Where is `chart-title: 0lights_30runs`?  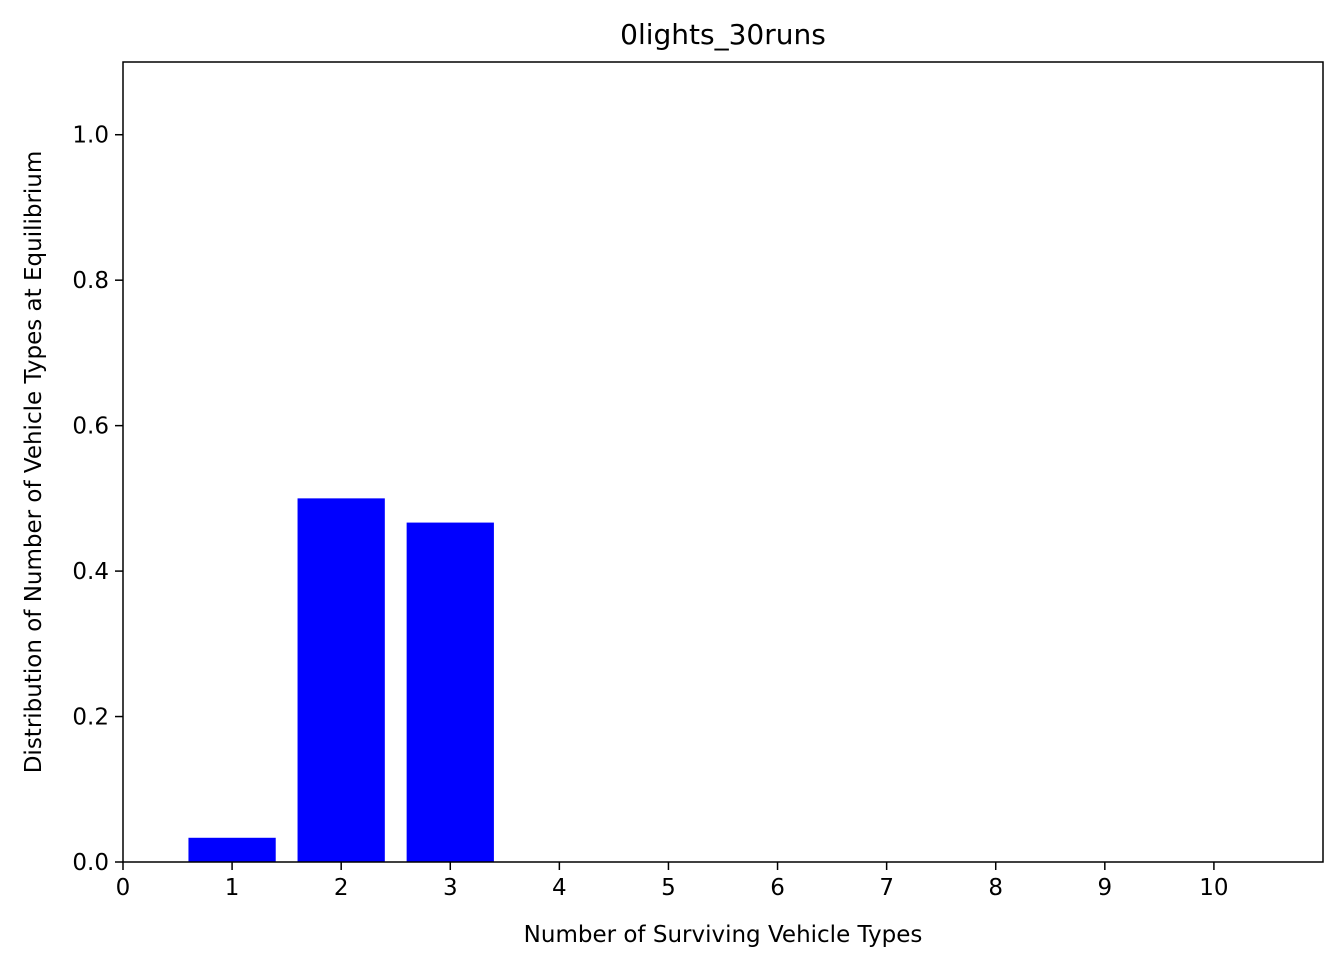
chart-title: 0lights_30runs is located at coordinates (723, 34).